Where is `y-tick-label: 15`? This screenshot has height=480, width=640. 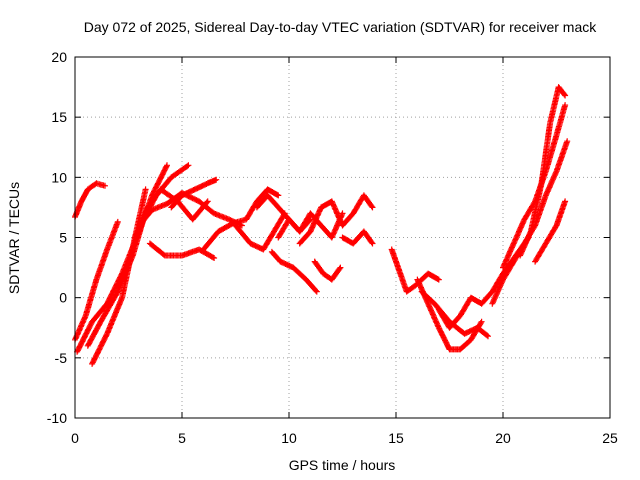
y-tick-label: 15 is located at coordinates (59, 117).